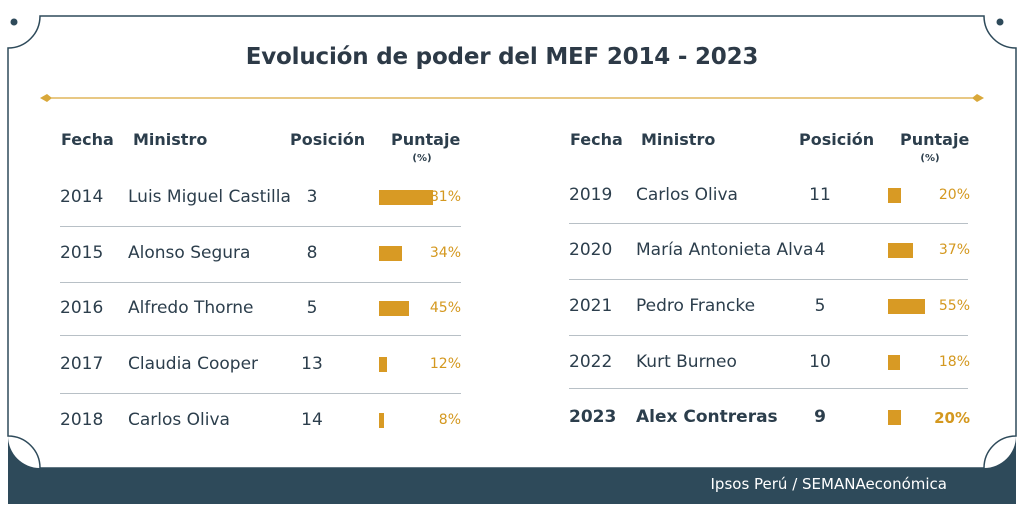 Image resolution: width=1024 pixels, height=512 pixels. What do you see at coordinates (82, 197) in the screenshot?
I see `row-fecha: 2014` at bounding box center [82, 197].